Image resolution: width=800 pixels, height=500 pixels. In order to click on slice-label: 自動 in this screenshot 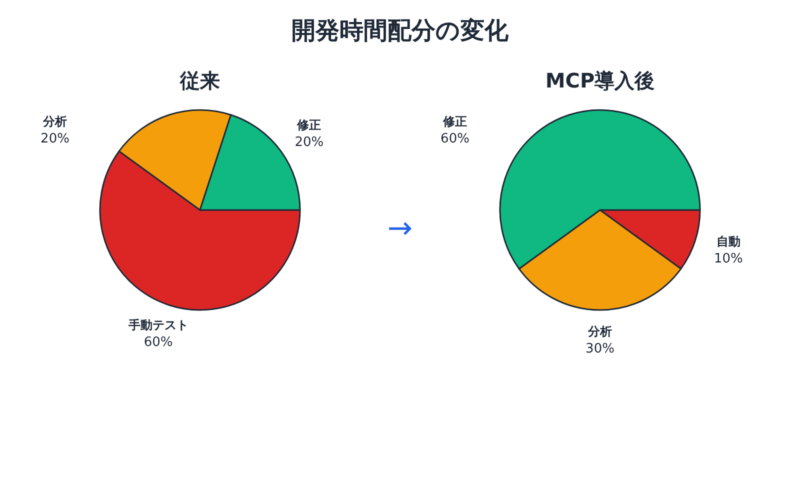, I will do `click(728, 241)`.